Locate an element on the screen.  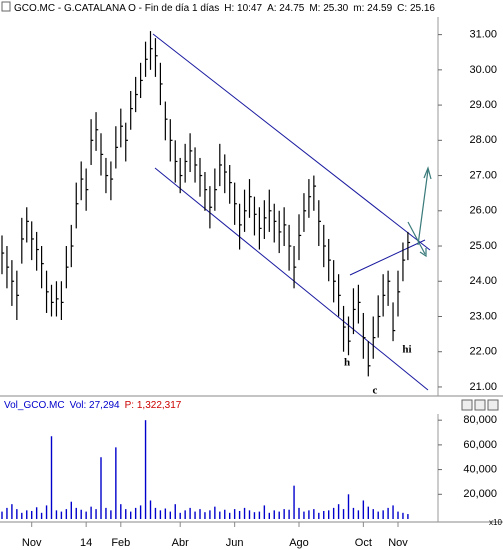
annotation: hi is located at coordinates (406, 350).